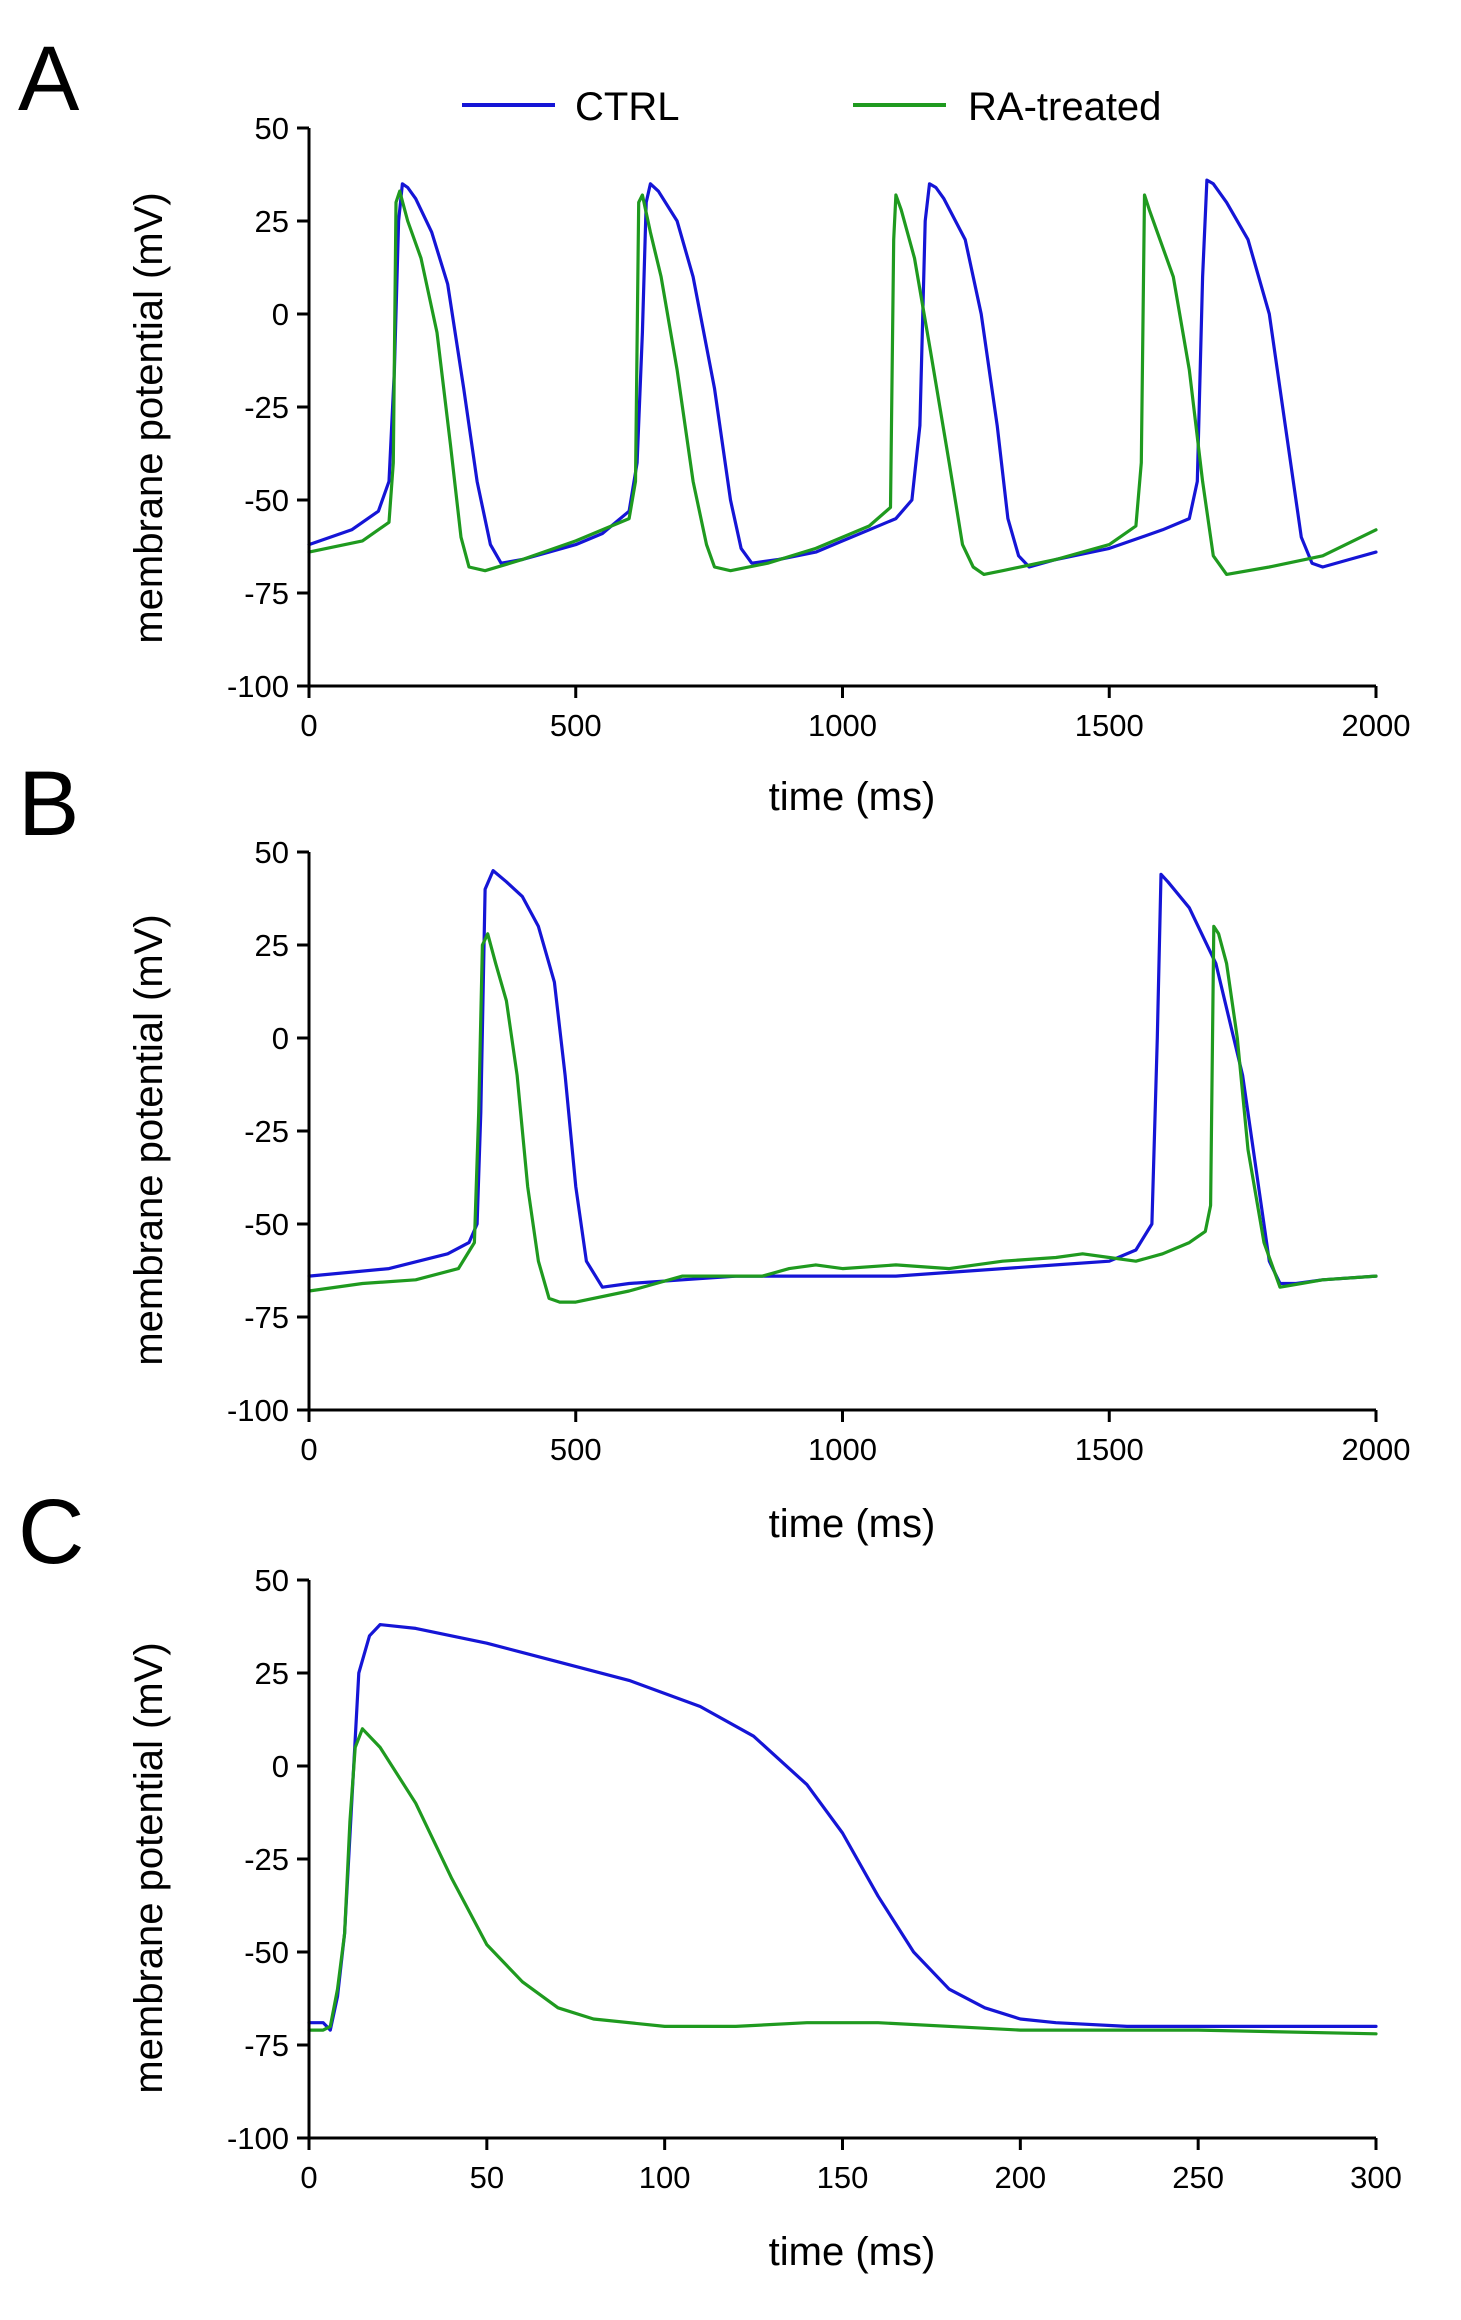 Image resolution: width=1461 pixels, height=2320 pixels. What do you see at coordinates (258, 686) in the screenshot?
I see `panel-a-y-tick-label: -100` at bounding box center [258, 686].